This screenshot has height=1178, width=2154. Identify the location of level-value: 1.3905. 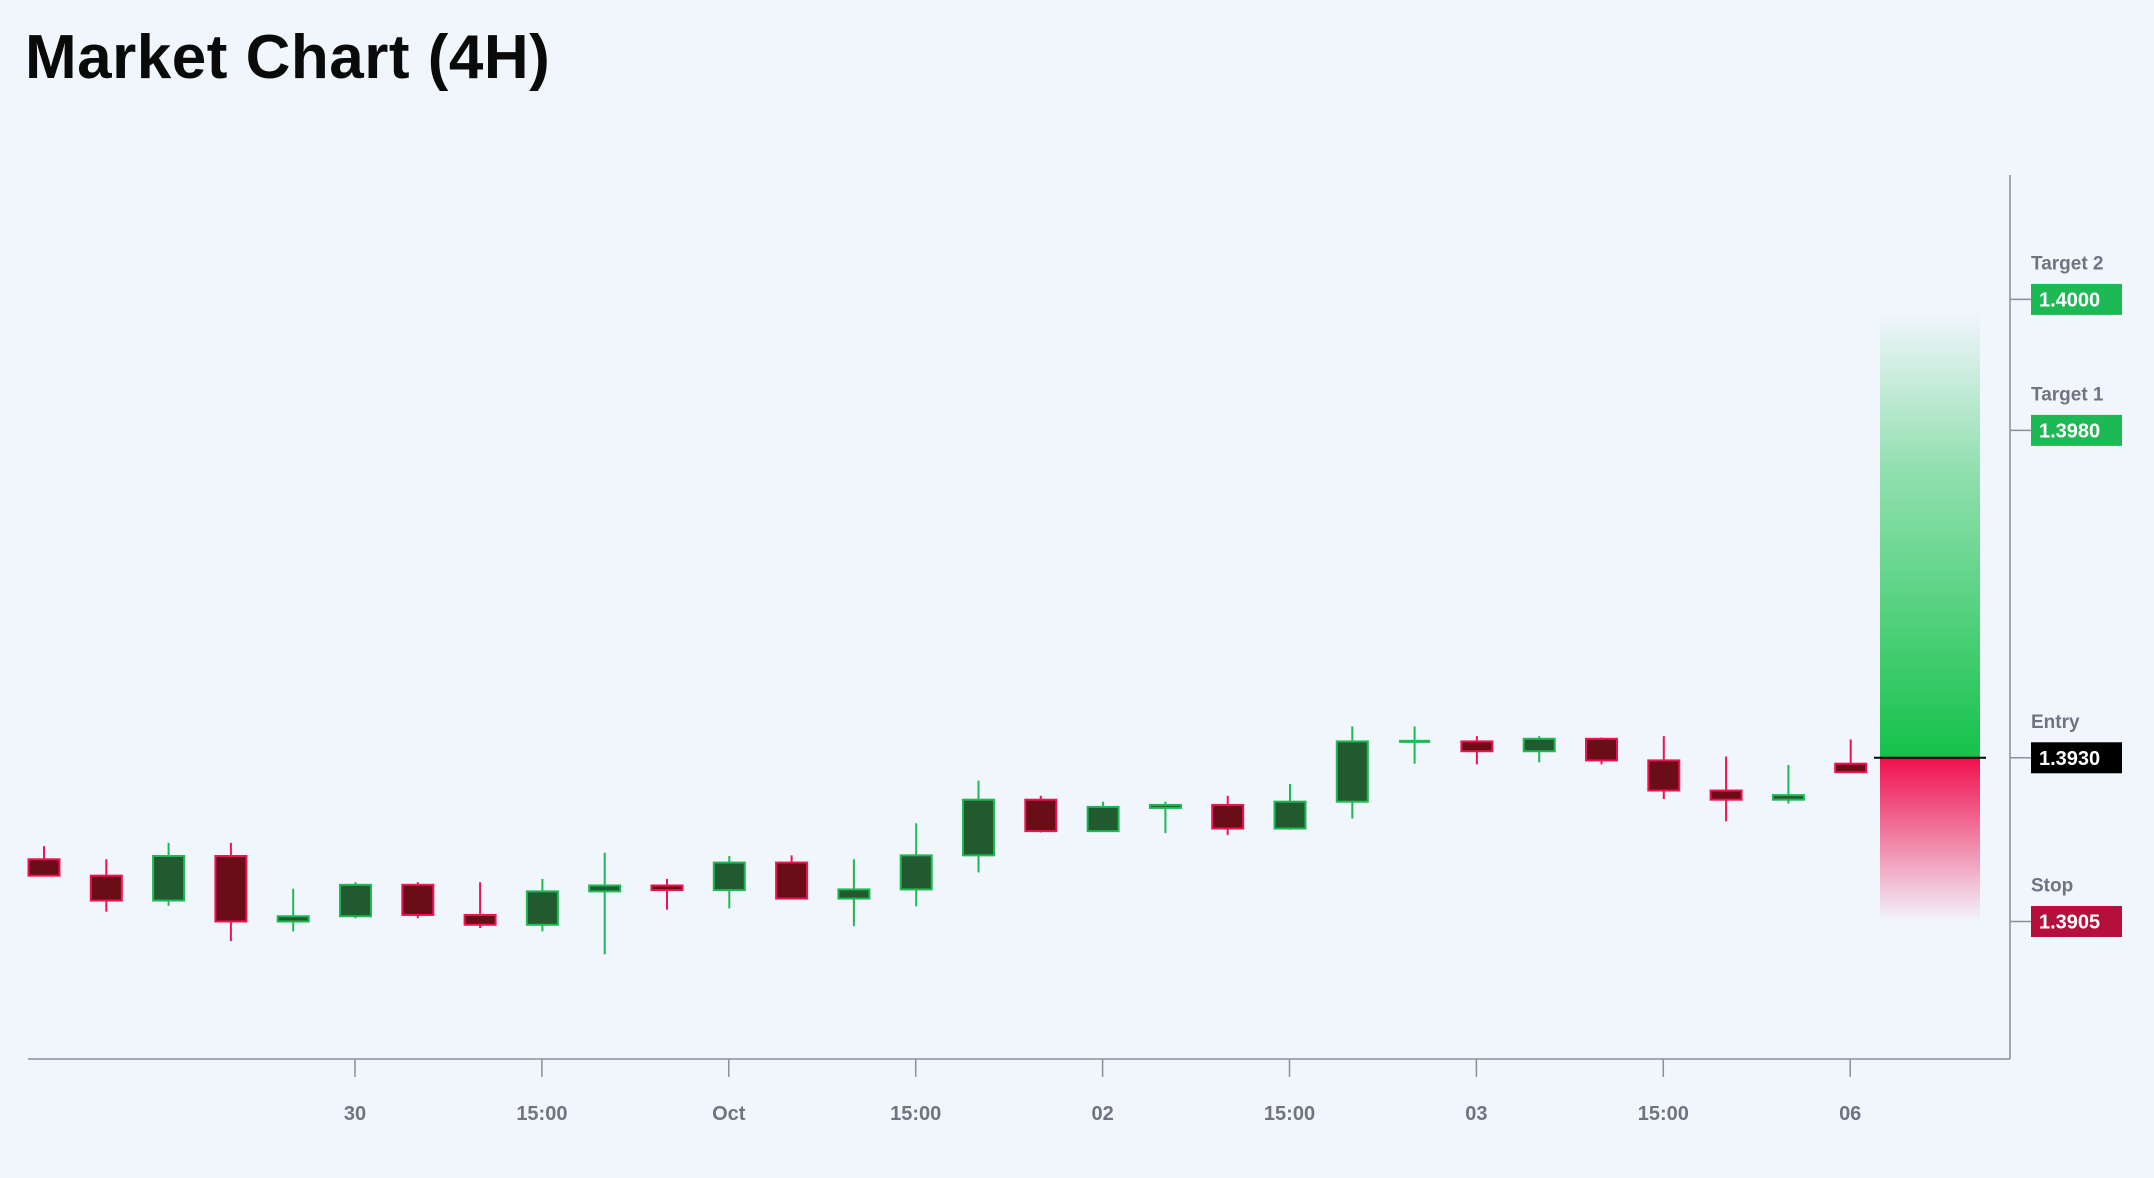
(2069, 922).